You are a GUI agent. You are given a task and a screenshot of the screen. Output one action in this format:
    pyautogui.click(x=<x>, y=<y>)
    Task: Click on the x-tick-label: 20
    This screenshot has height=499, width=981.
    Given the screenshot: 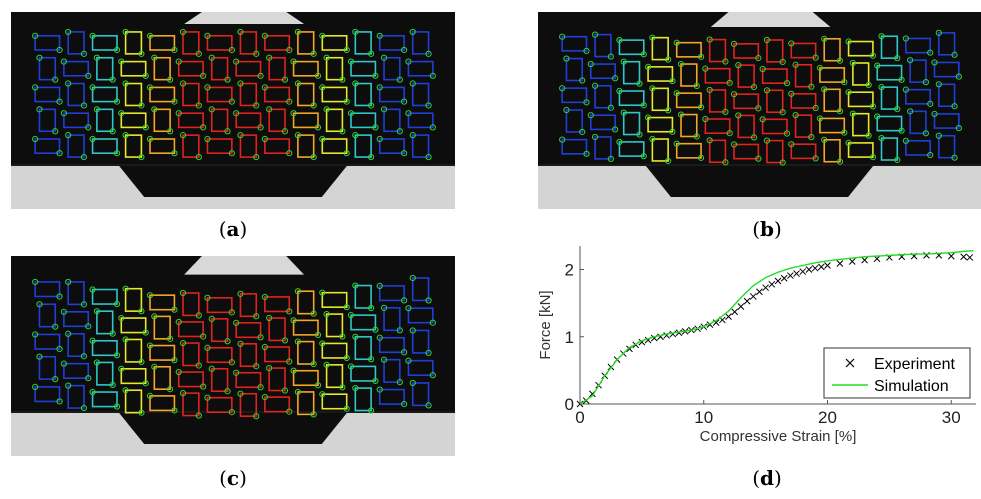 What is the action you would take?
    pyautogui.click(x=827, y=417)
    